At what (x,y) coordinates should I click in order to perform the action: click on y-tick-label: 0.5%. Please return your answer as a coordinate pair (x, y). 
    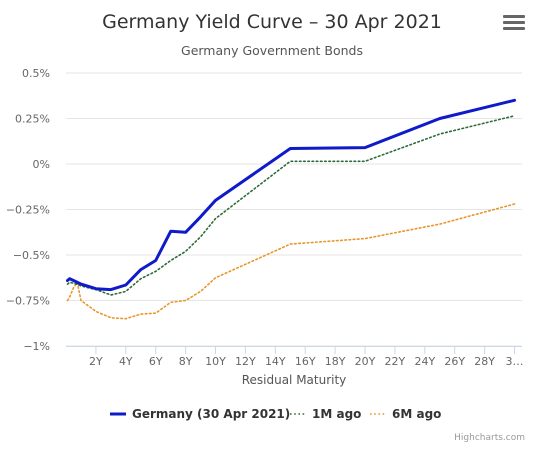
    Looking at the image, I should click on (36, 73).